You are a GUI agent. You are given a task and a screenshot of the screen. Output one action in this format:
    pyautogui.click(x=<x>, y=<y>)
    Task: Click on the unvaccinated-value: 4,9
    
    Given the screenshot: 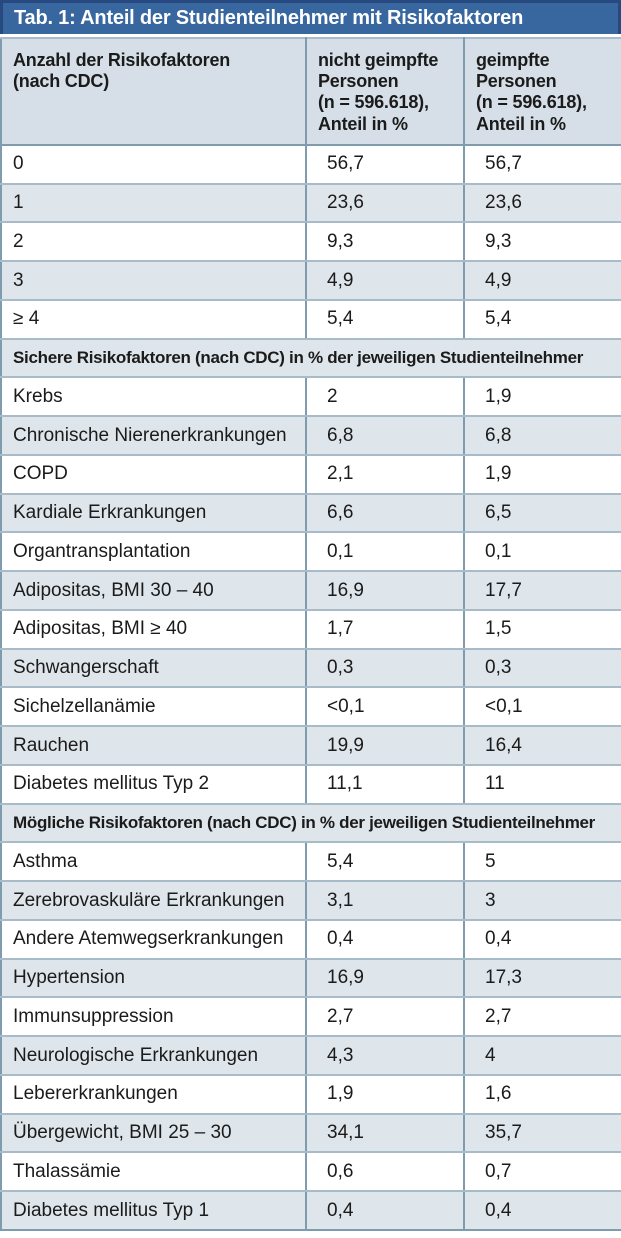 What is the action you would take?
    pyautogui.click(x=384, y=281)
    